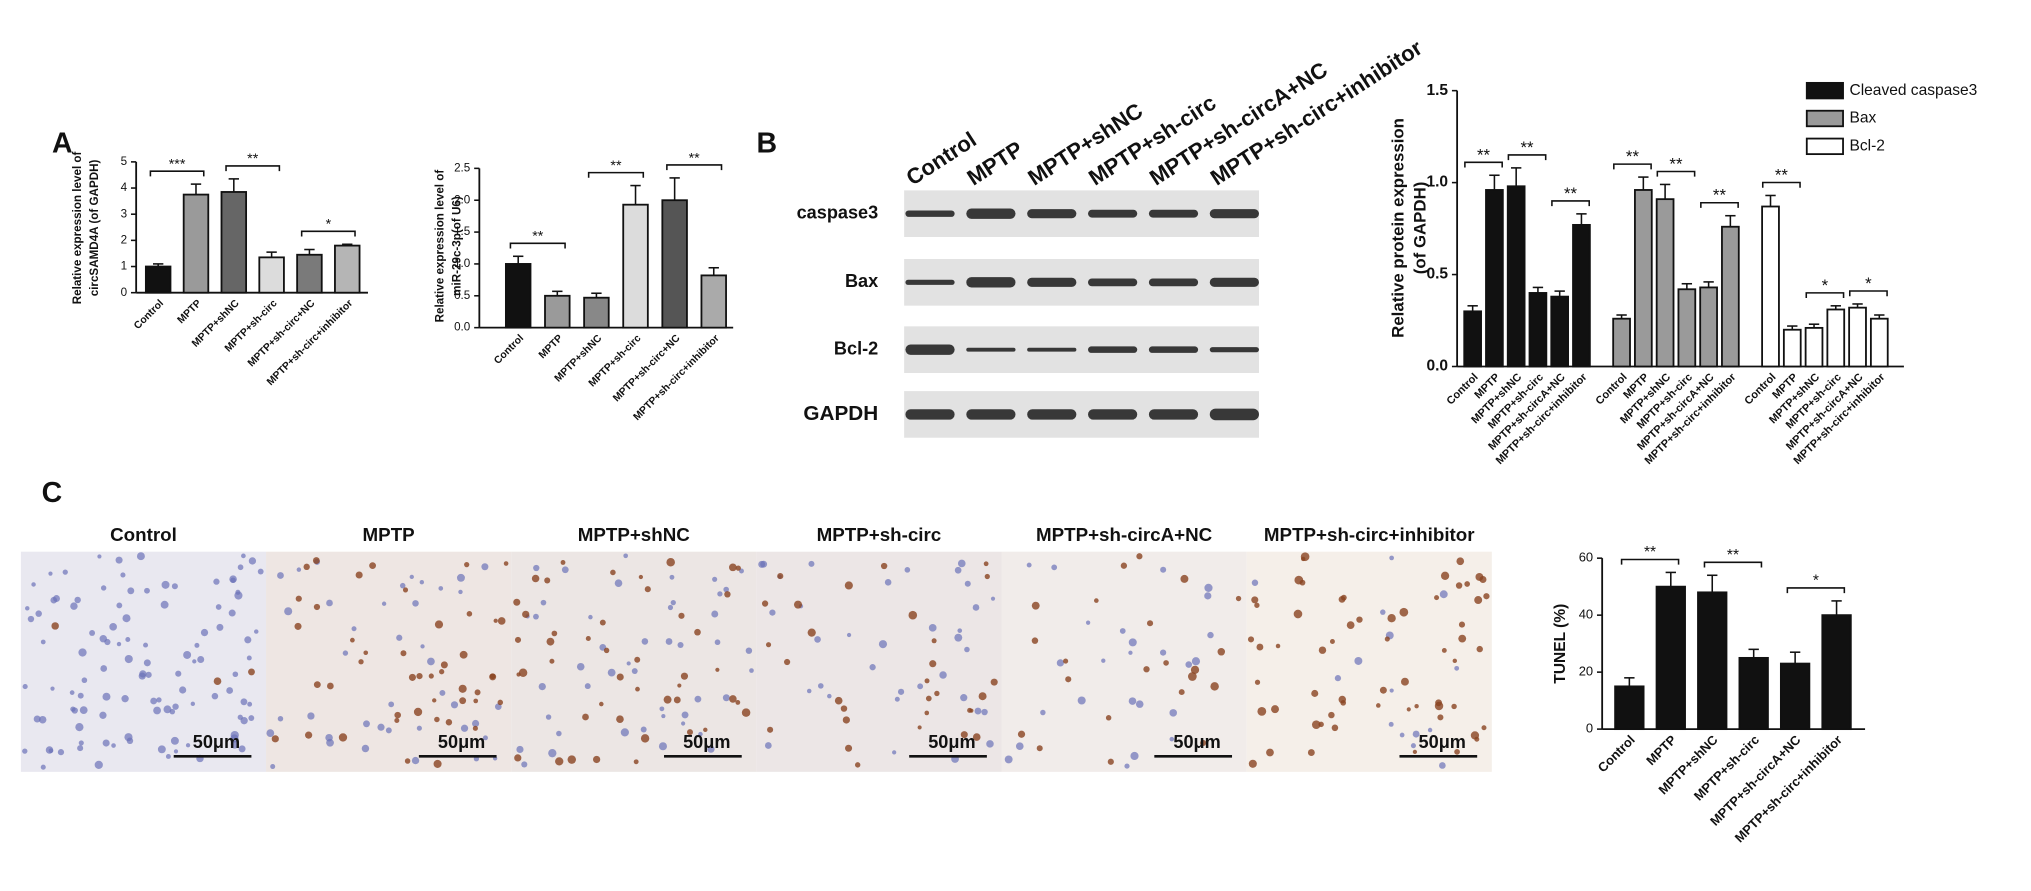 The width and height of the screenshot is (2031, 891). Describe the element at coordinates (1589, 728) in the screenshot. I see `y-tick-label: 0` at that location.